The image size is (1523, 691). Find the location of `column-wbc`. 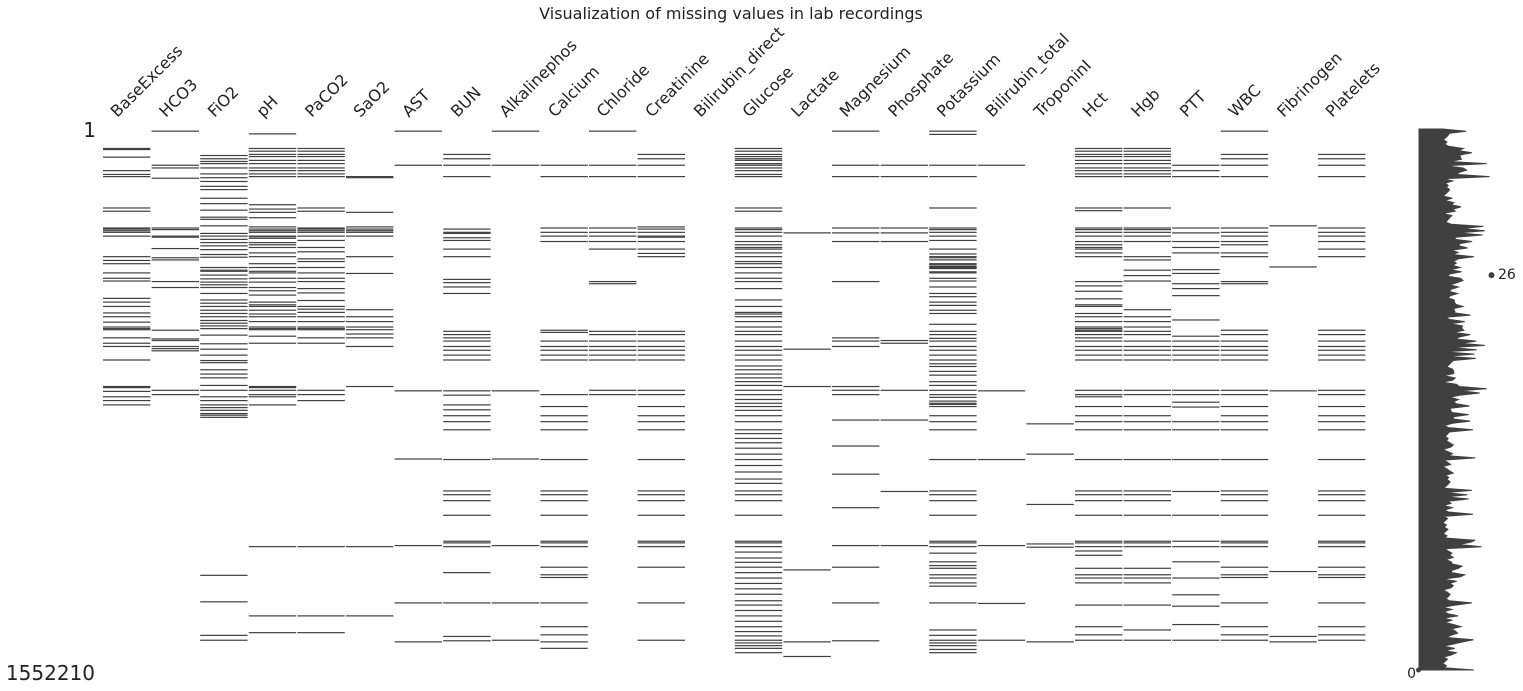

column-wbc is located at coordinates (1244, 385).